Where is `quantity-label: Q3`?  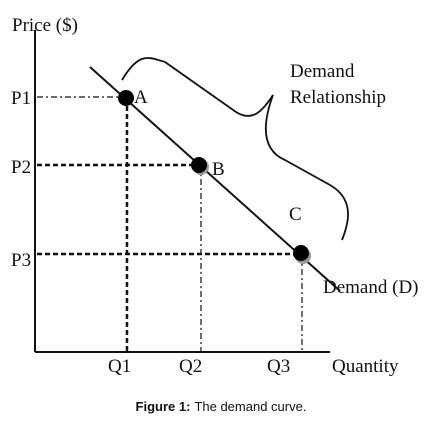
quantity-label: Q3 is located at coordinates (278, 366).